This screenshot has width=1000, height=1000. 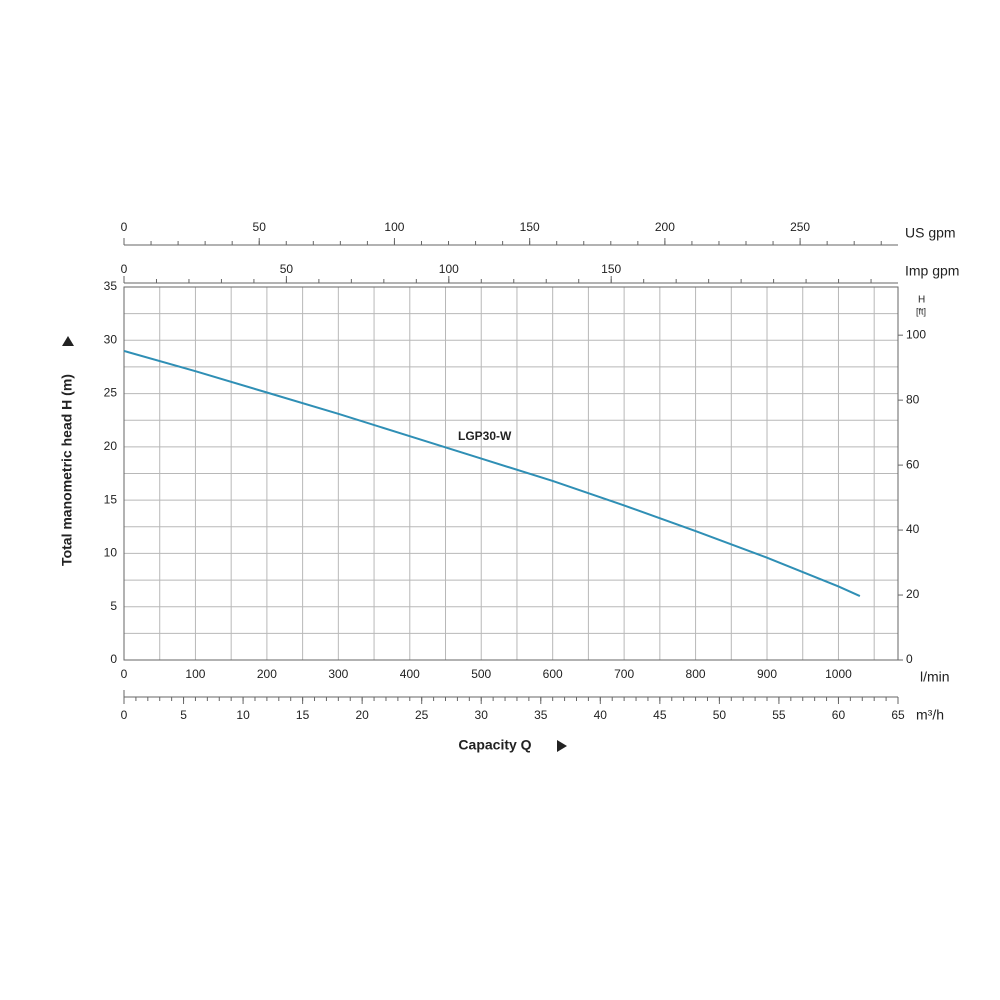 What do you see at coordinates (482, 715) in the screenshot?
I see `tick-label: 30` at bounding box center [482, 715].